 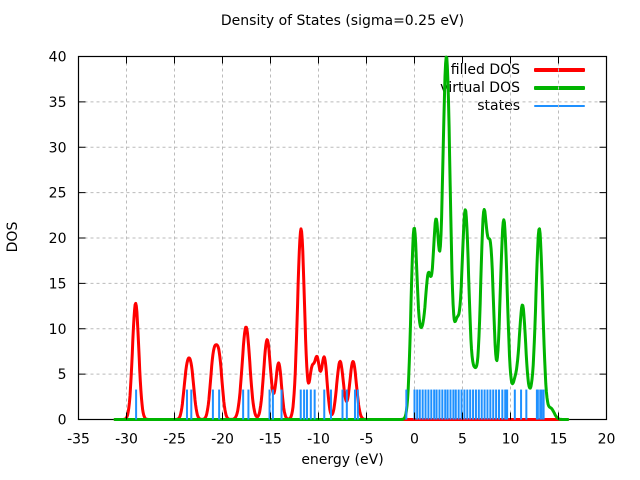 What do you see at coordinates (222, 440) in the screenshot?
I see `svg-text: -20` at bounding box center [222, 440].